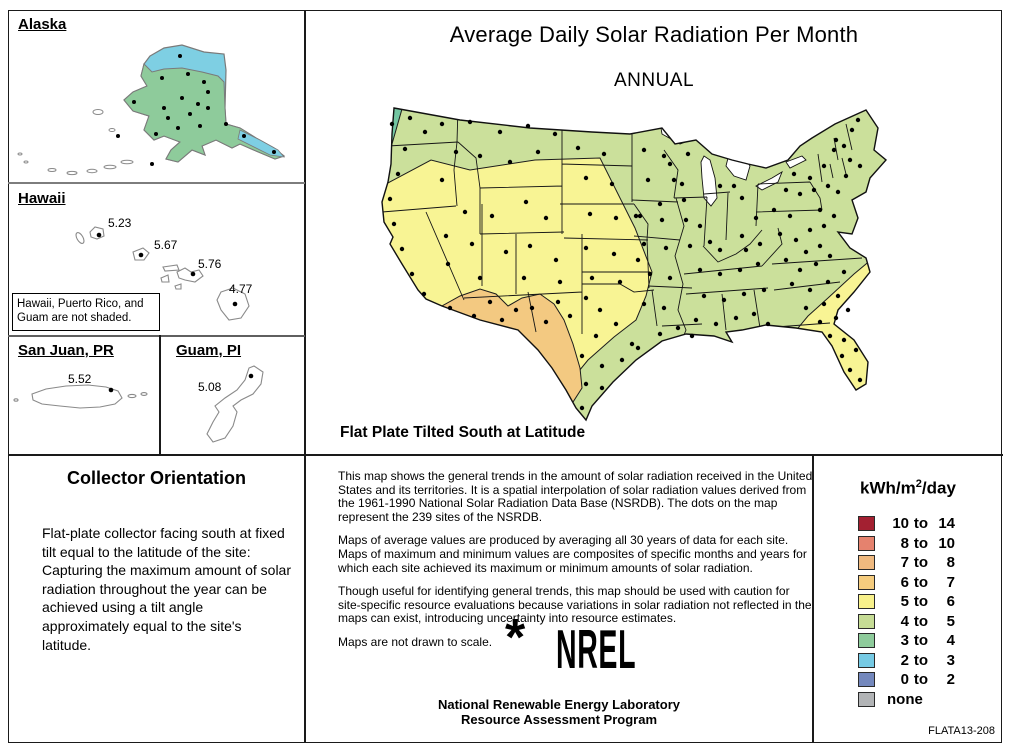  Describe the element at coordinates (559, 719) in the screenshot. I see `credit-line-2: Resource Assessment Program` at that location.